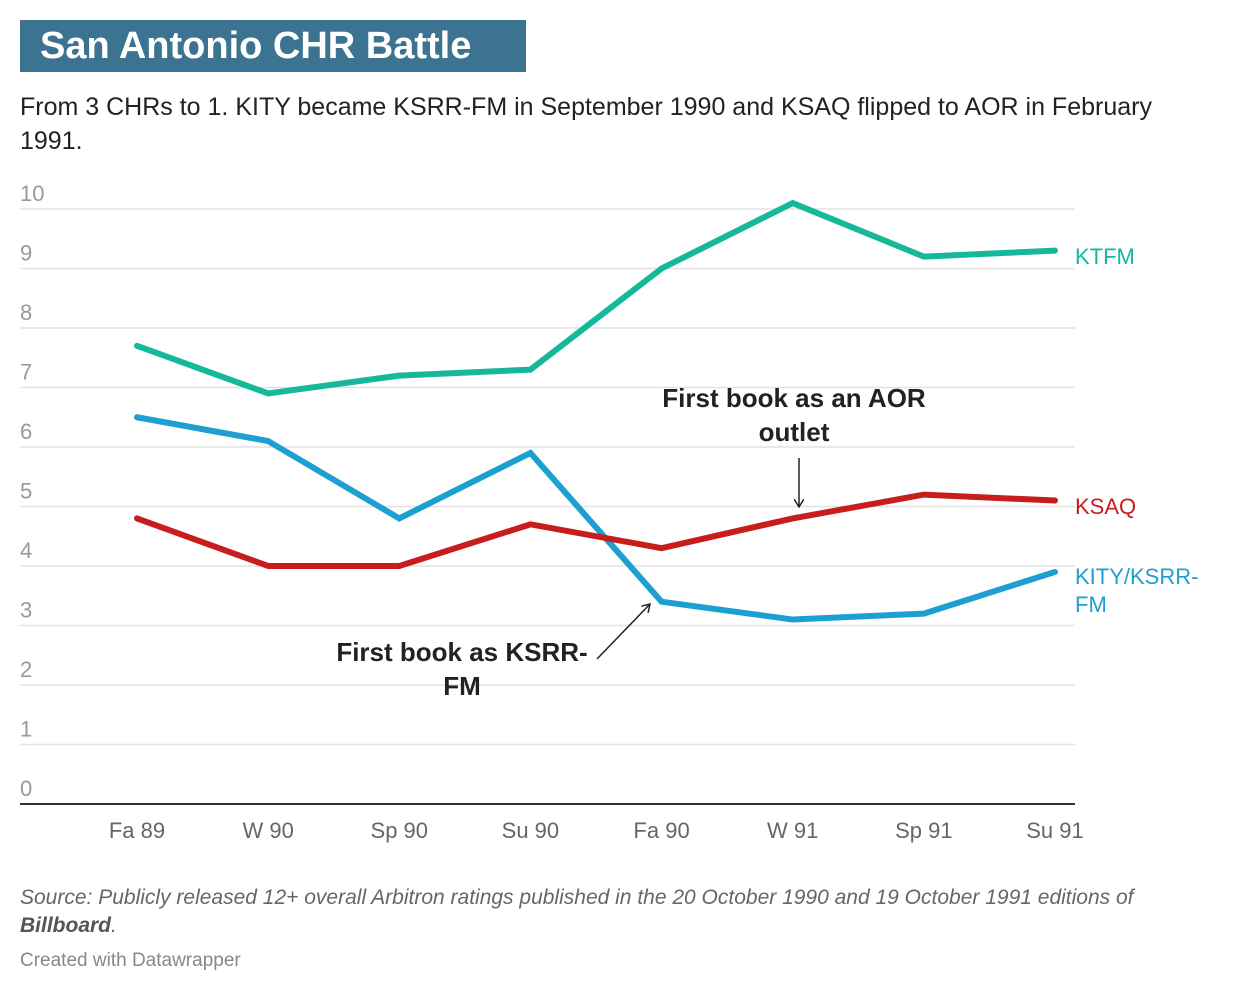  I want to click on y-tick-label: 7, so click(26, 372).